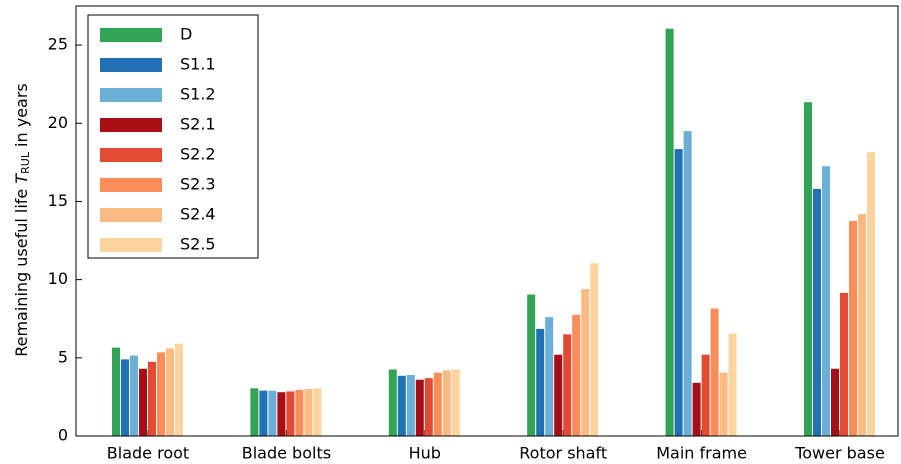 The height and width of the screenshot is (464, 901). I want to click on legend-label: S2.1, so click(198, 124).